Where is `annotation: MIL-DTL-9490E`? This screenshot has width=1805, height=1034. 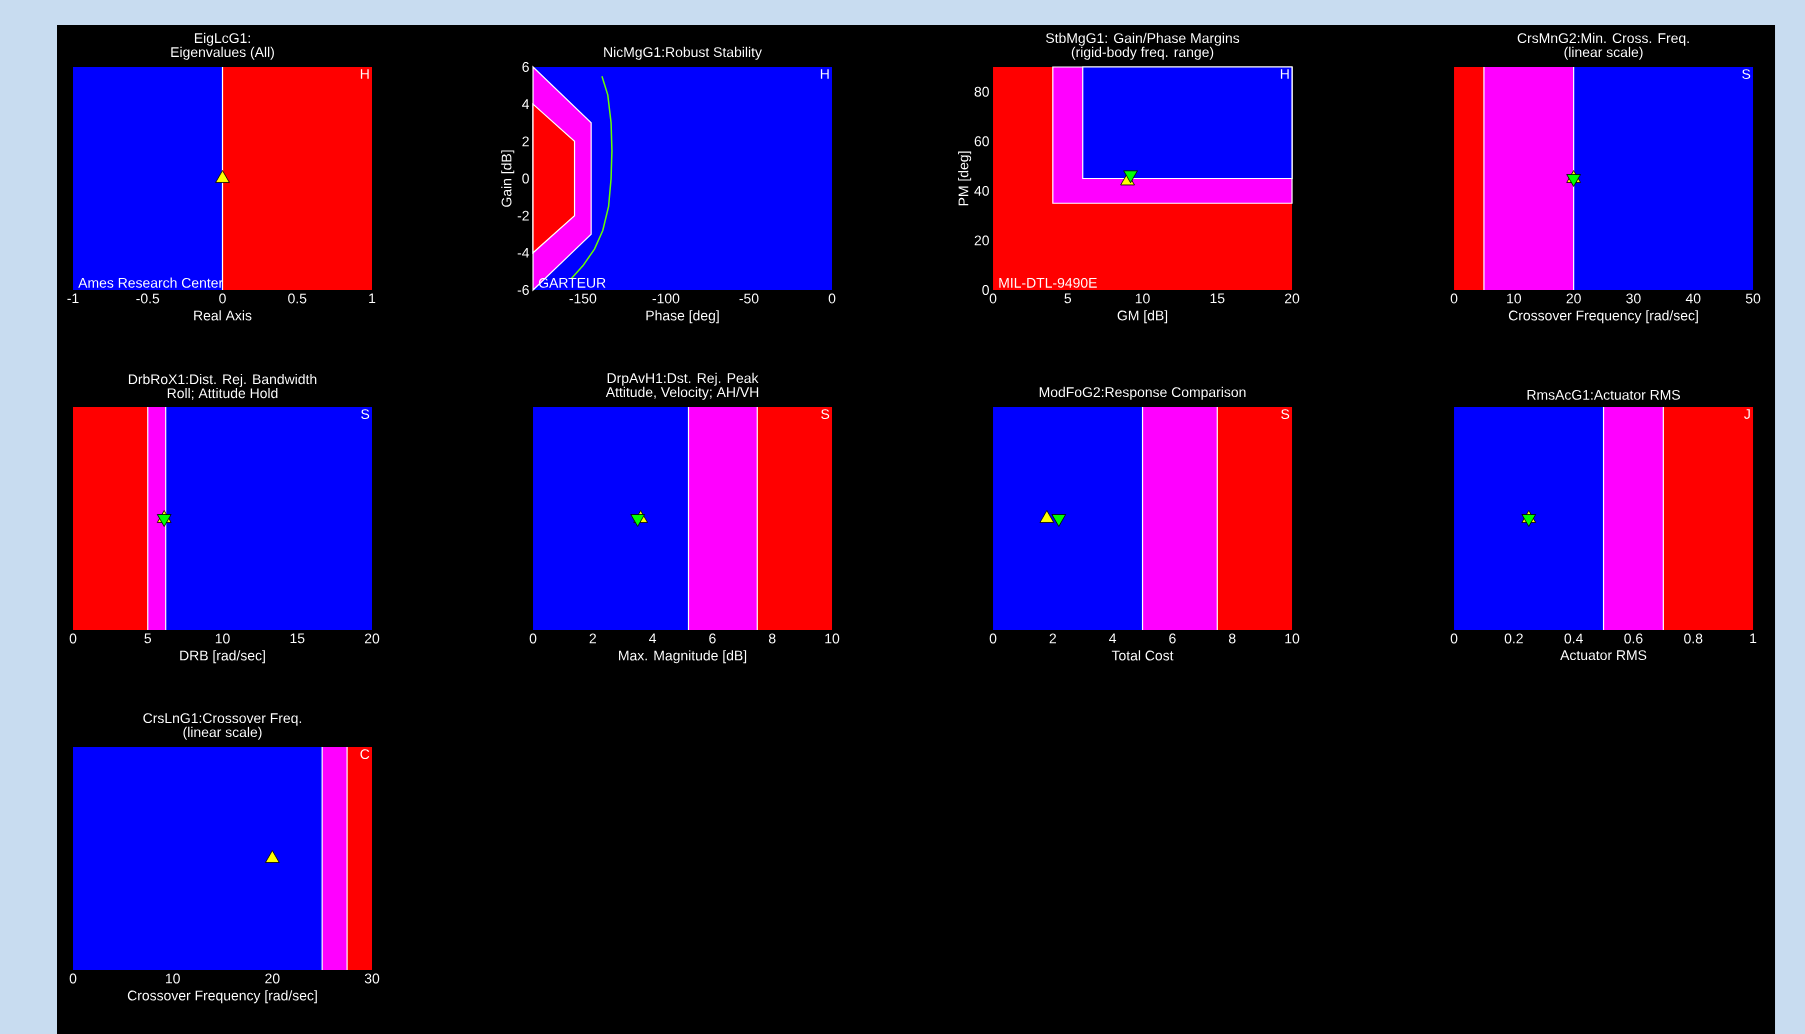 annotation: MIL-DTL-9490E is located at coordinates (1048, 282).